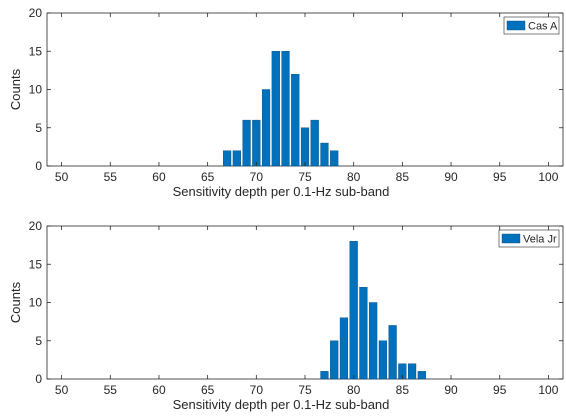  I want to click on legend-entry: Vela Jr, so click(540, 240).